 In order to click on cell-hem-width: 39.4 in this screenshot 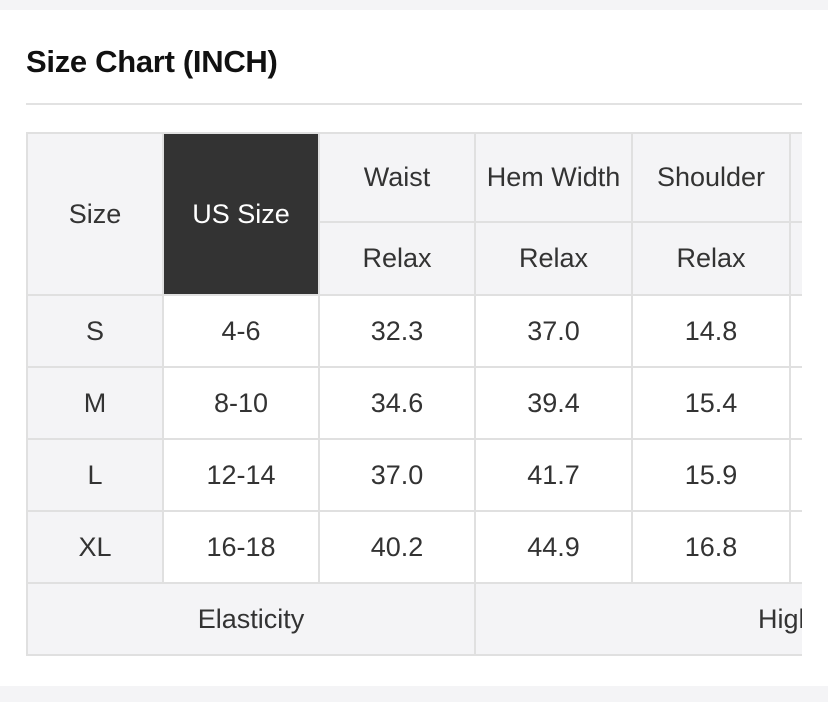, I will do `click(553, 403)`.